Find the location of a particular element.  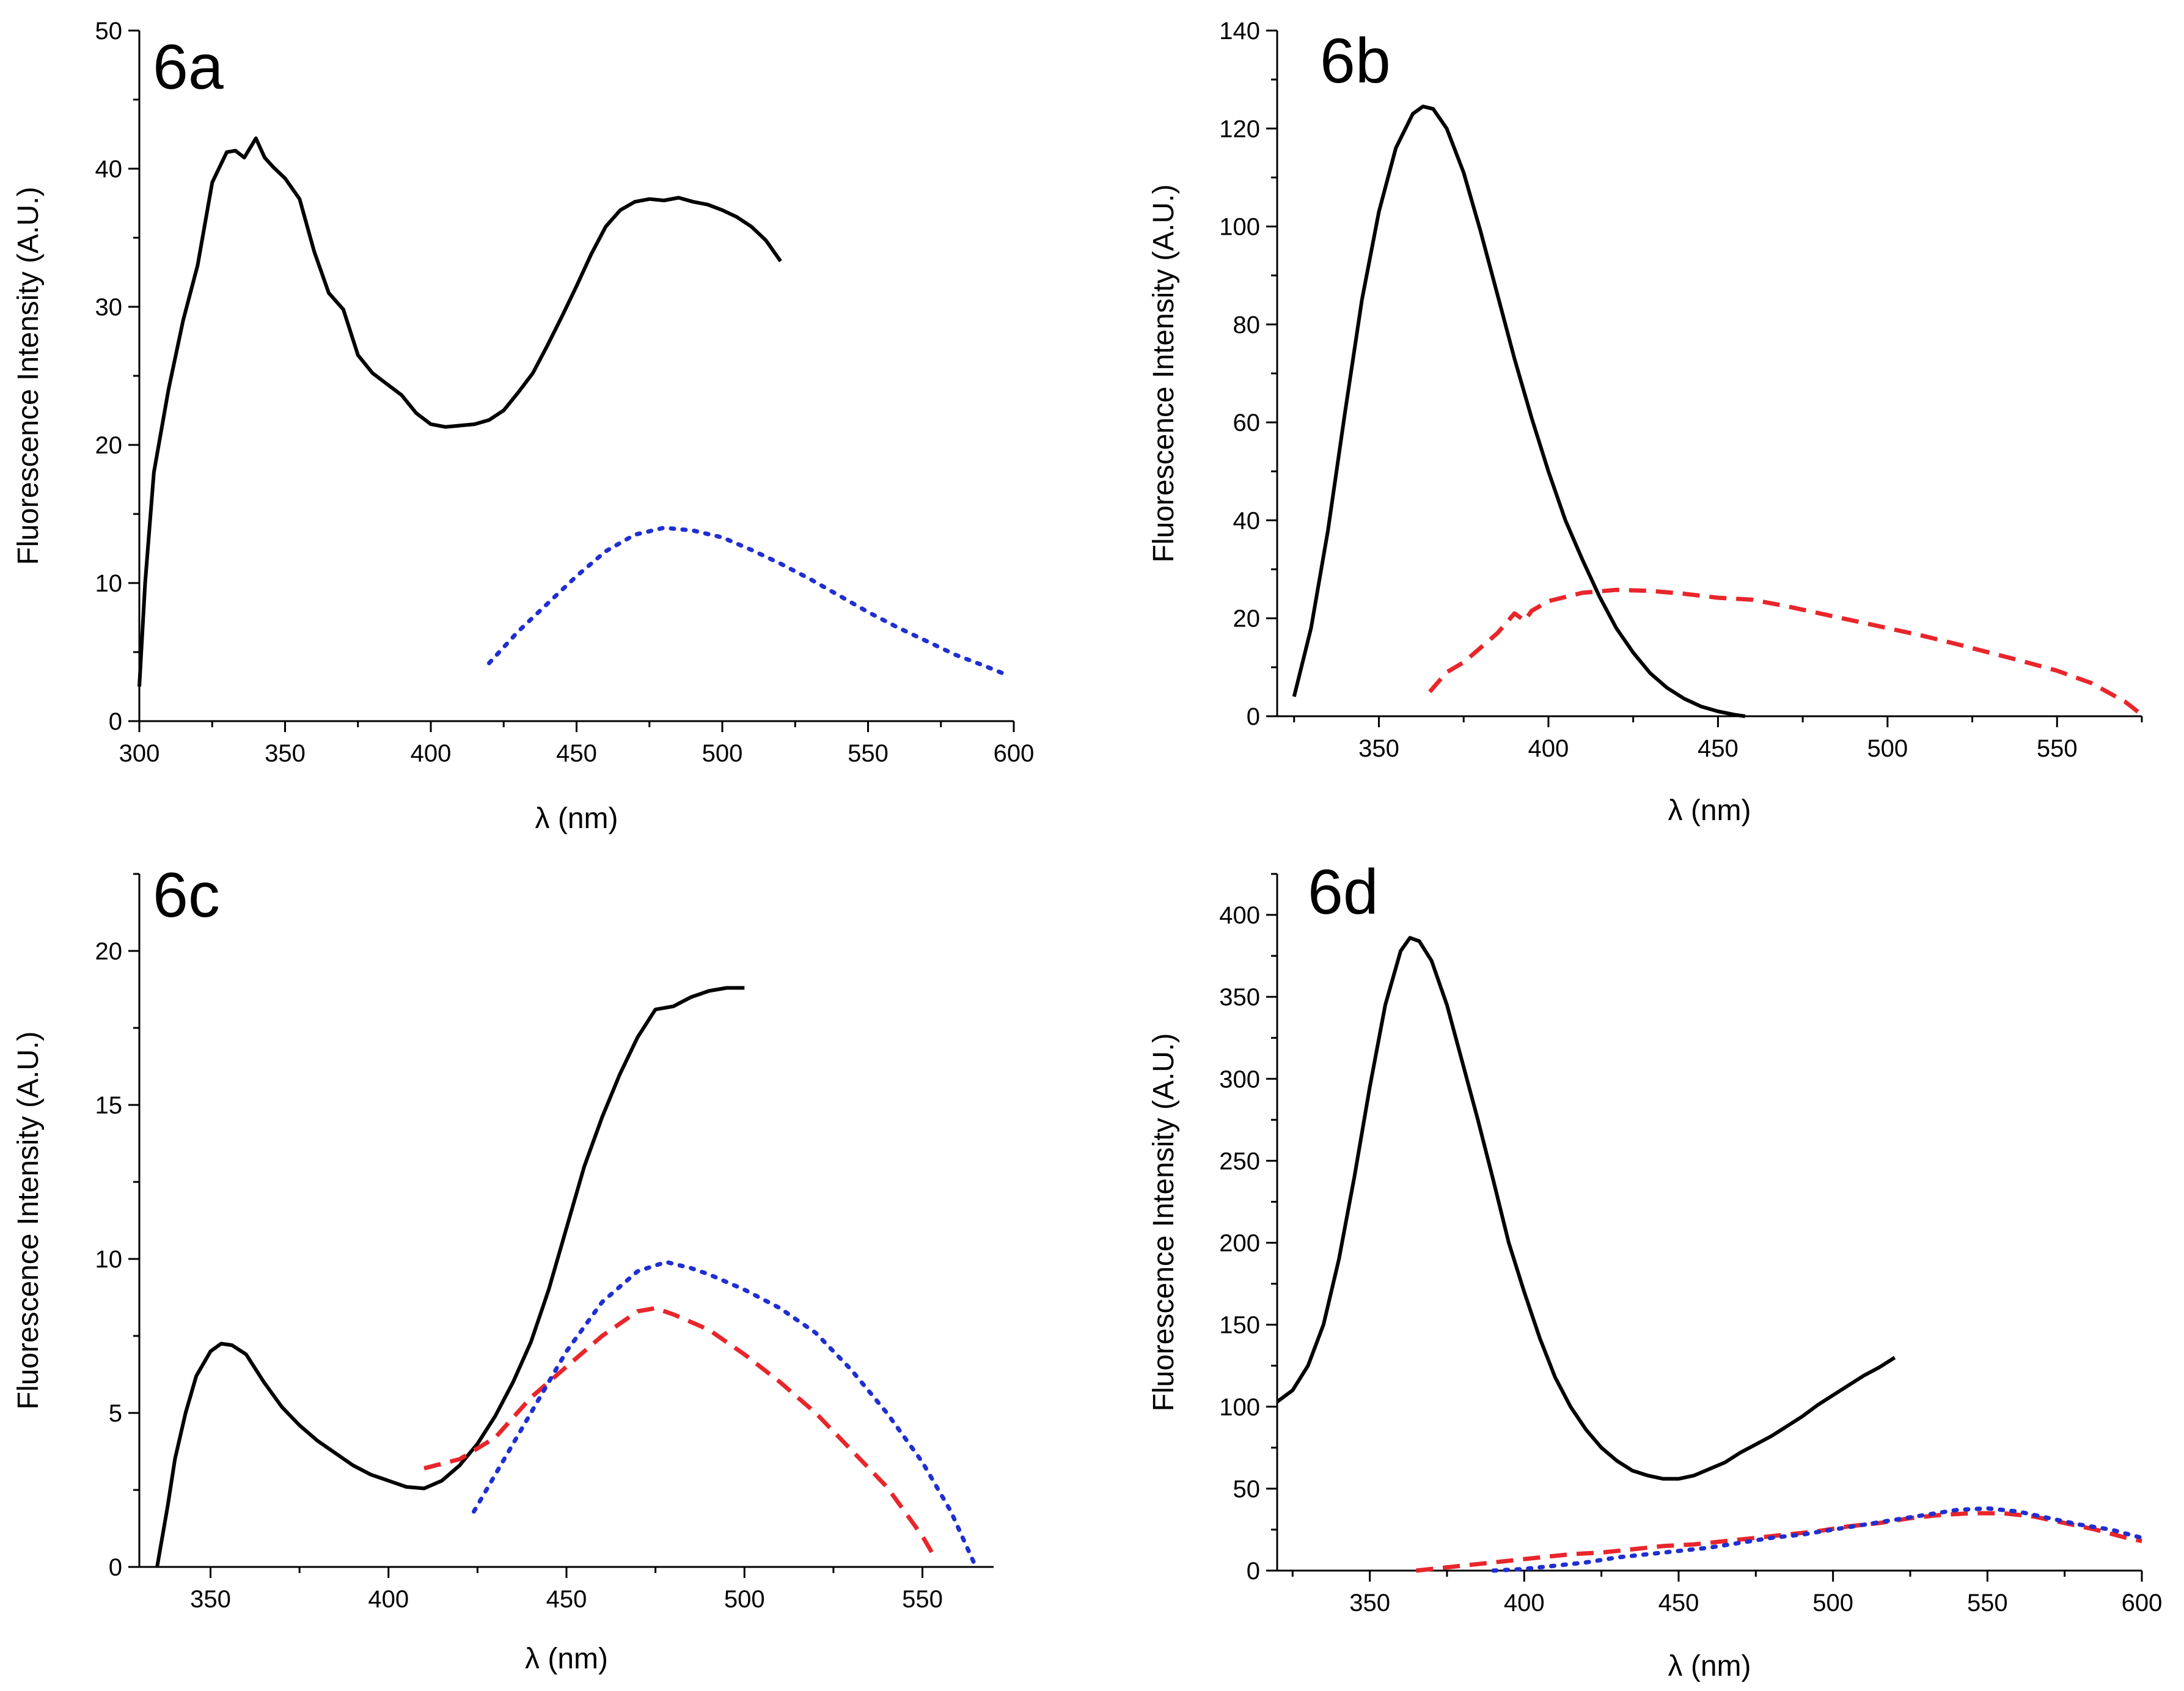

y-tick-label: 150 is located at coordinates (1239, 1325).